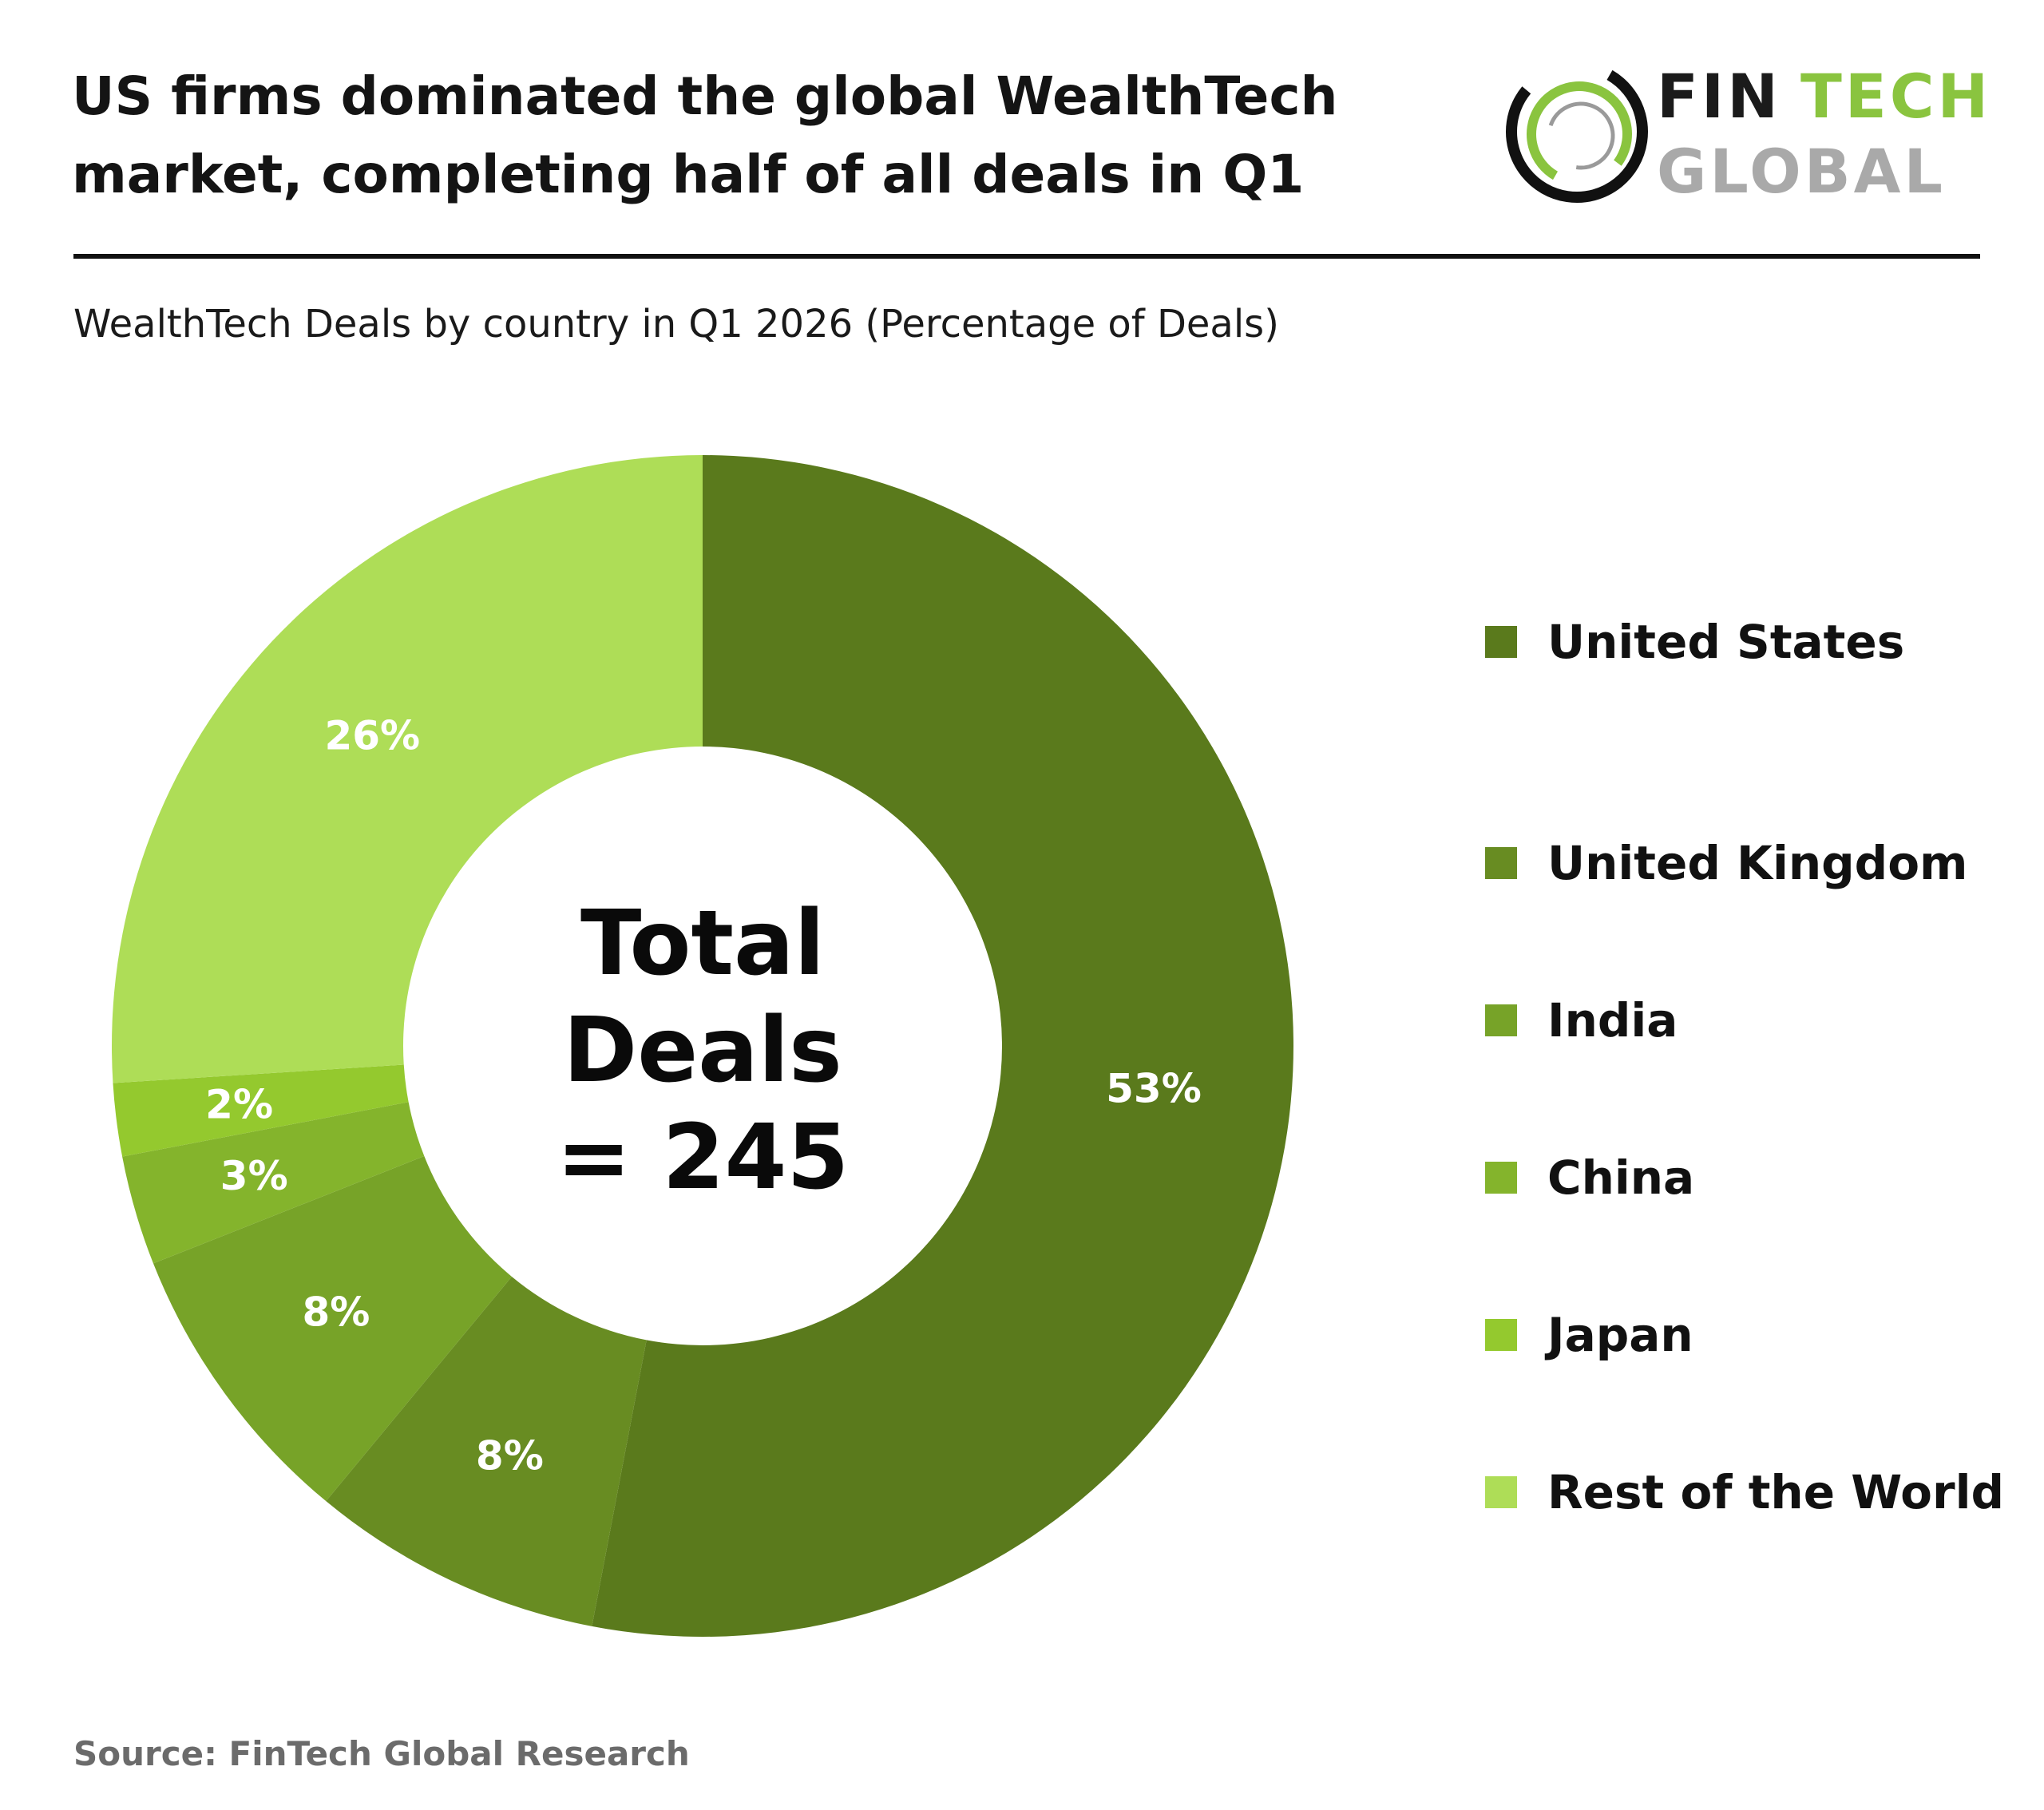 This screenshot has height=1810, width=2044. Describe the element at coordinates (1577, 132) in the screenshot. I see `ring-logo-icon` at that location.